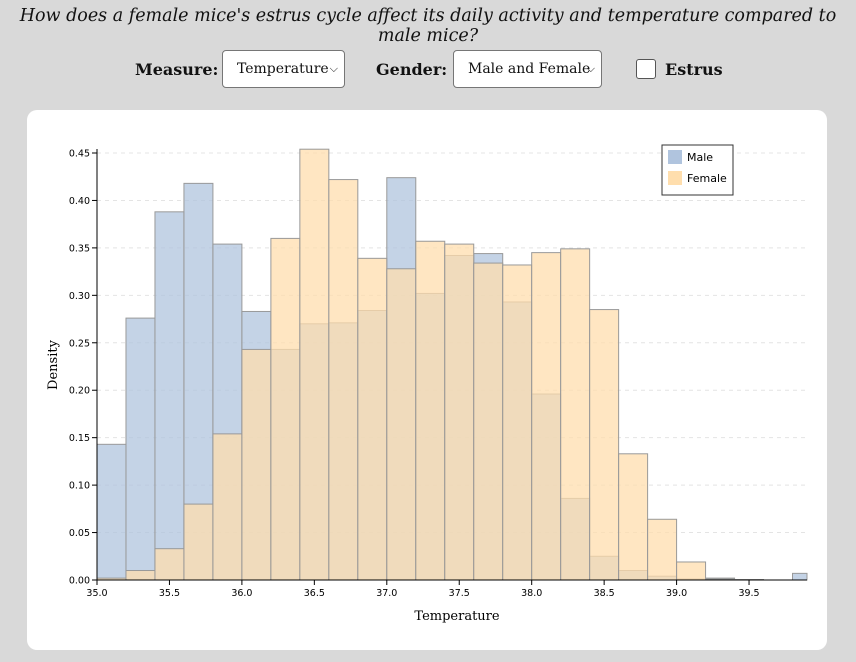 The width and height of the screenshot is (856, 662). I want to click on legend-label-male: Male, so click(700, 157).